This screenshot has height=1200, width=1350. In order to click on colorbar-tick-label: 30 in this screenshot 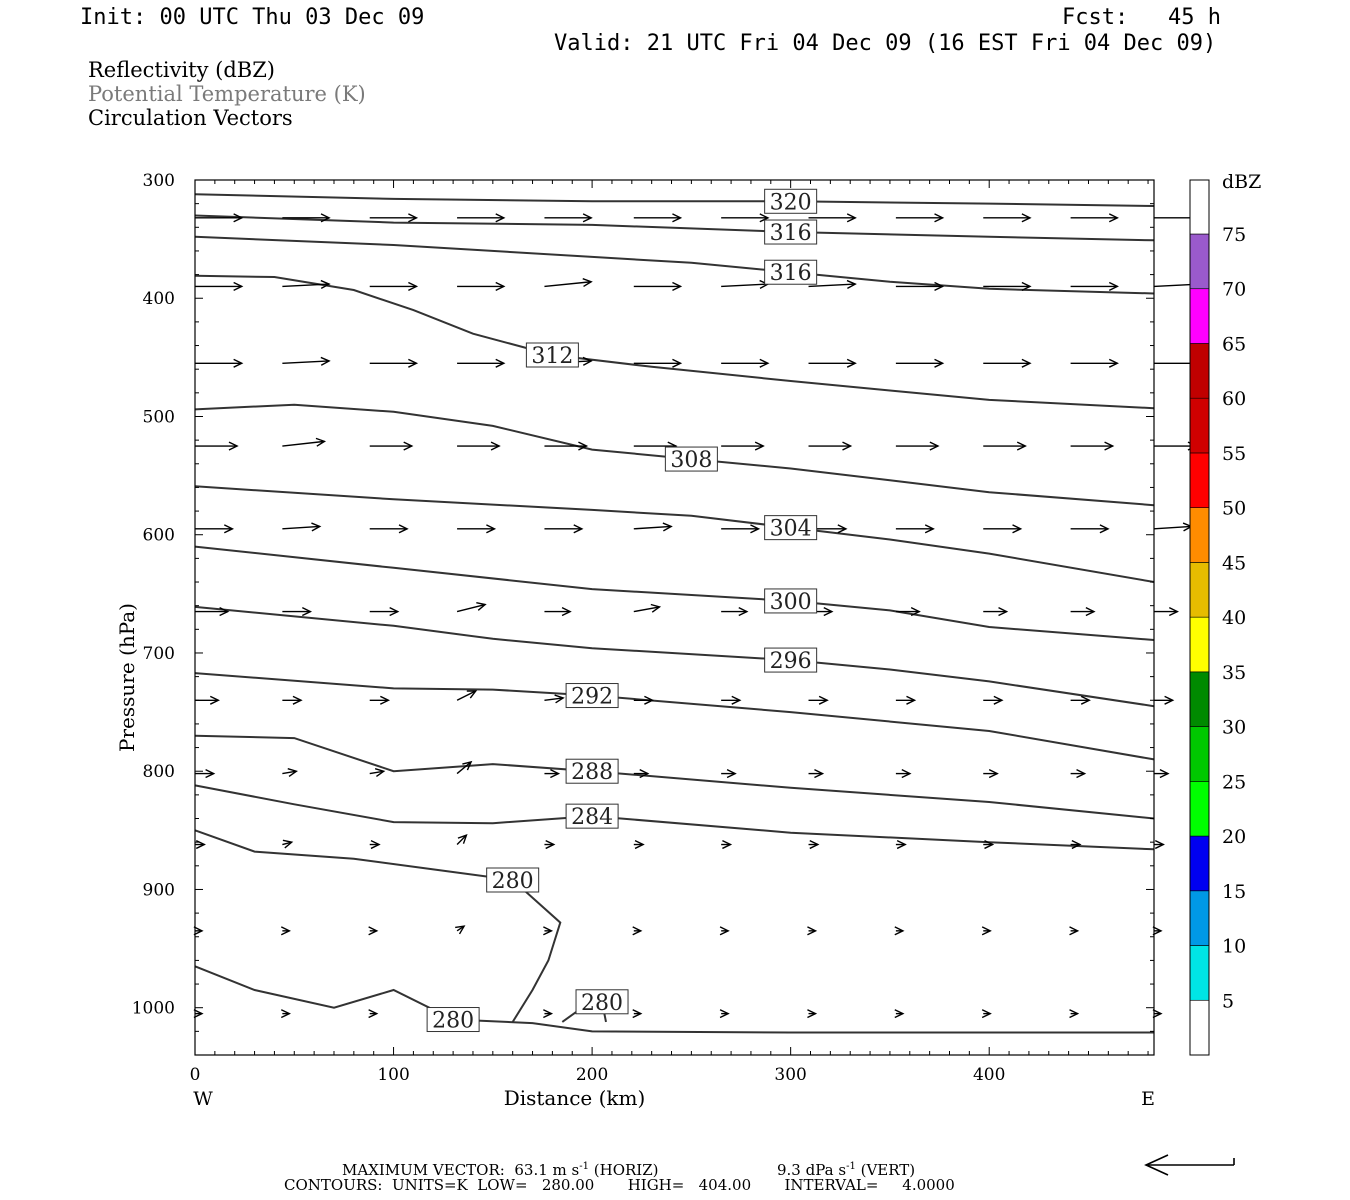, I will do `click(1234, 728)`.